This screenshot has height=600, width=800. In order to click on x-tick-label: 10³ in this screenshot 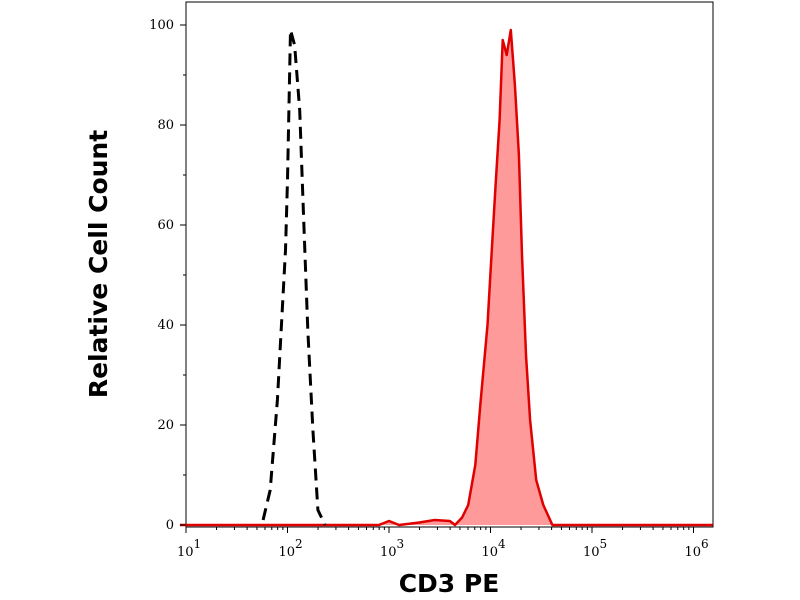, I will do `click(392, 548)`.